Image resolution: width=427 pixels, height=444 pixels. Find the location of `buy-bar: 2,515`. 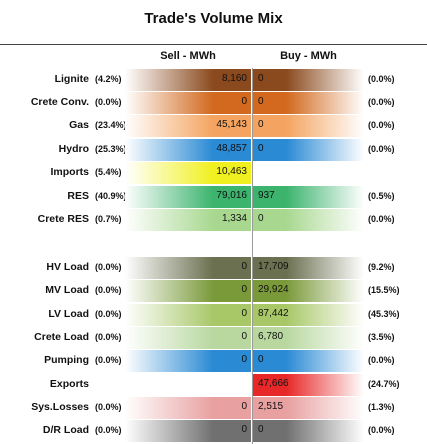

buy-bar: 2,515 is located at coordinates (308, 408).